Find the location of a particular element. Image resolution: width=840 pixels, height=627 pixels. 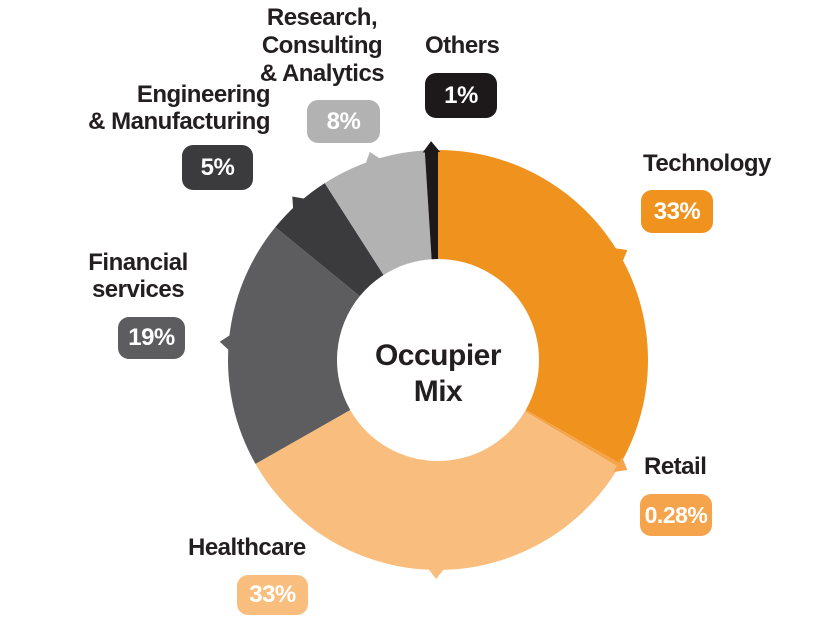

slice-technology is located at coordinates (543, 307).